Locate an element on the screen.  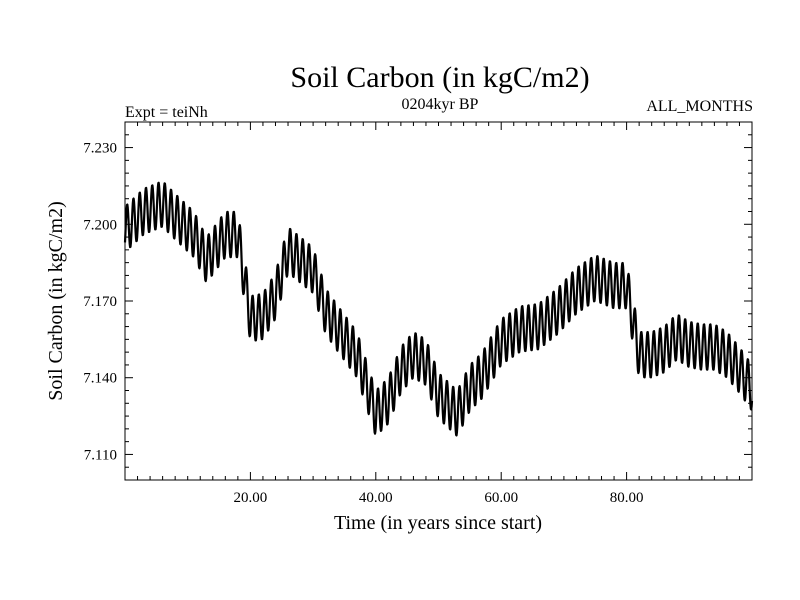
x-tick-label: 60.00 is located at coordinates (501, 498).